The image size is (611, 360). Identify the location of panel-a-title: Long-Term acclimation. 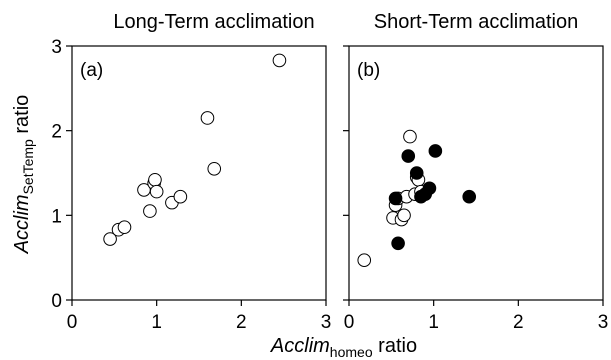
(213, 22).